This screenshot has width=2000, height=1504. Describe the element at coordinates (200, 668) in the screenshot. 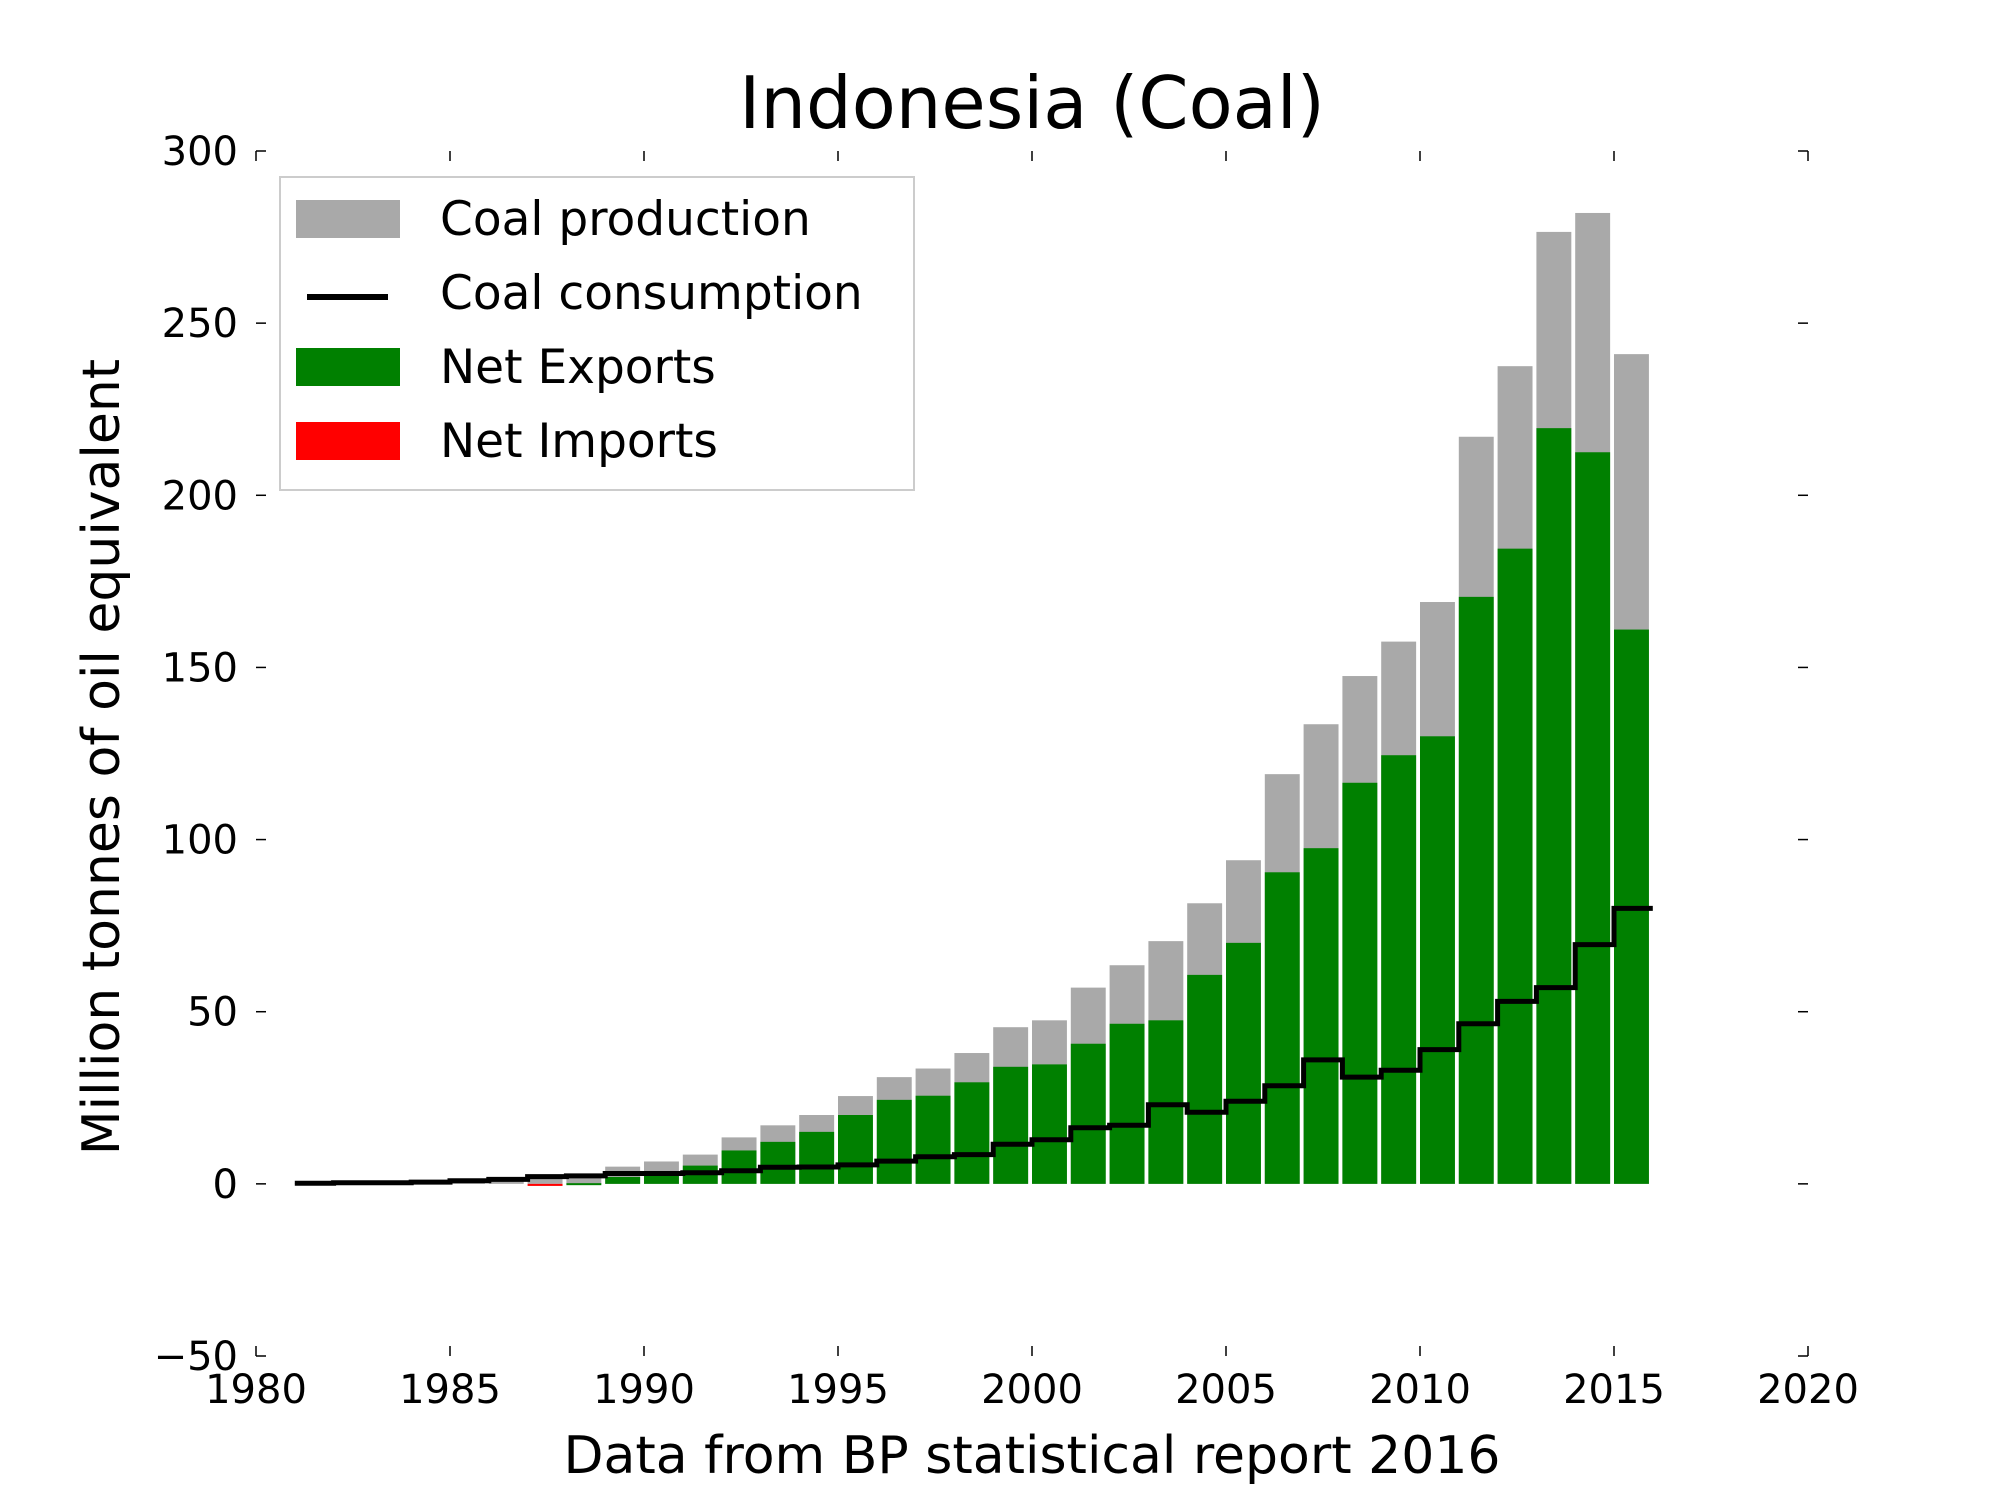

I see `y-tick-label: 150` at that location.